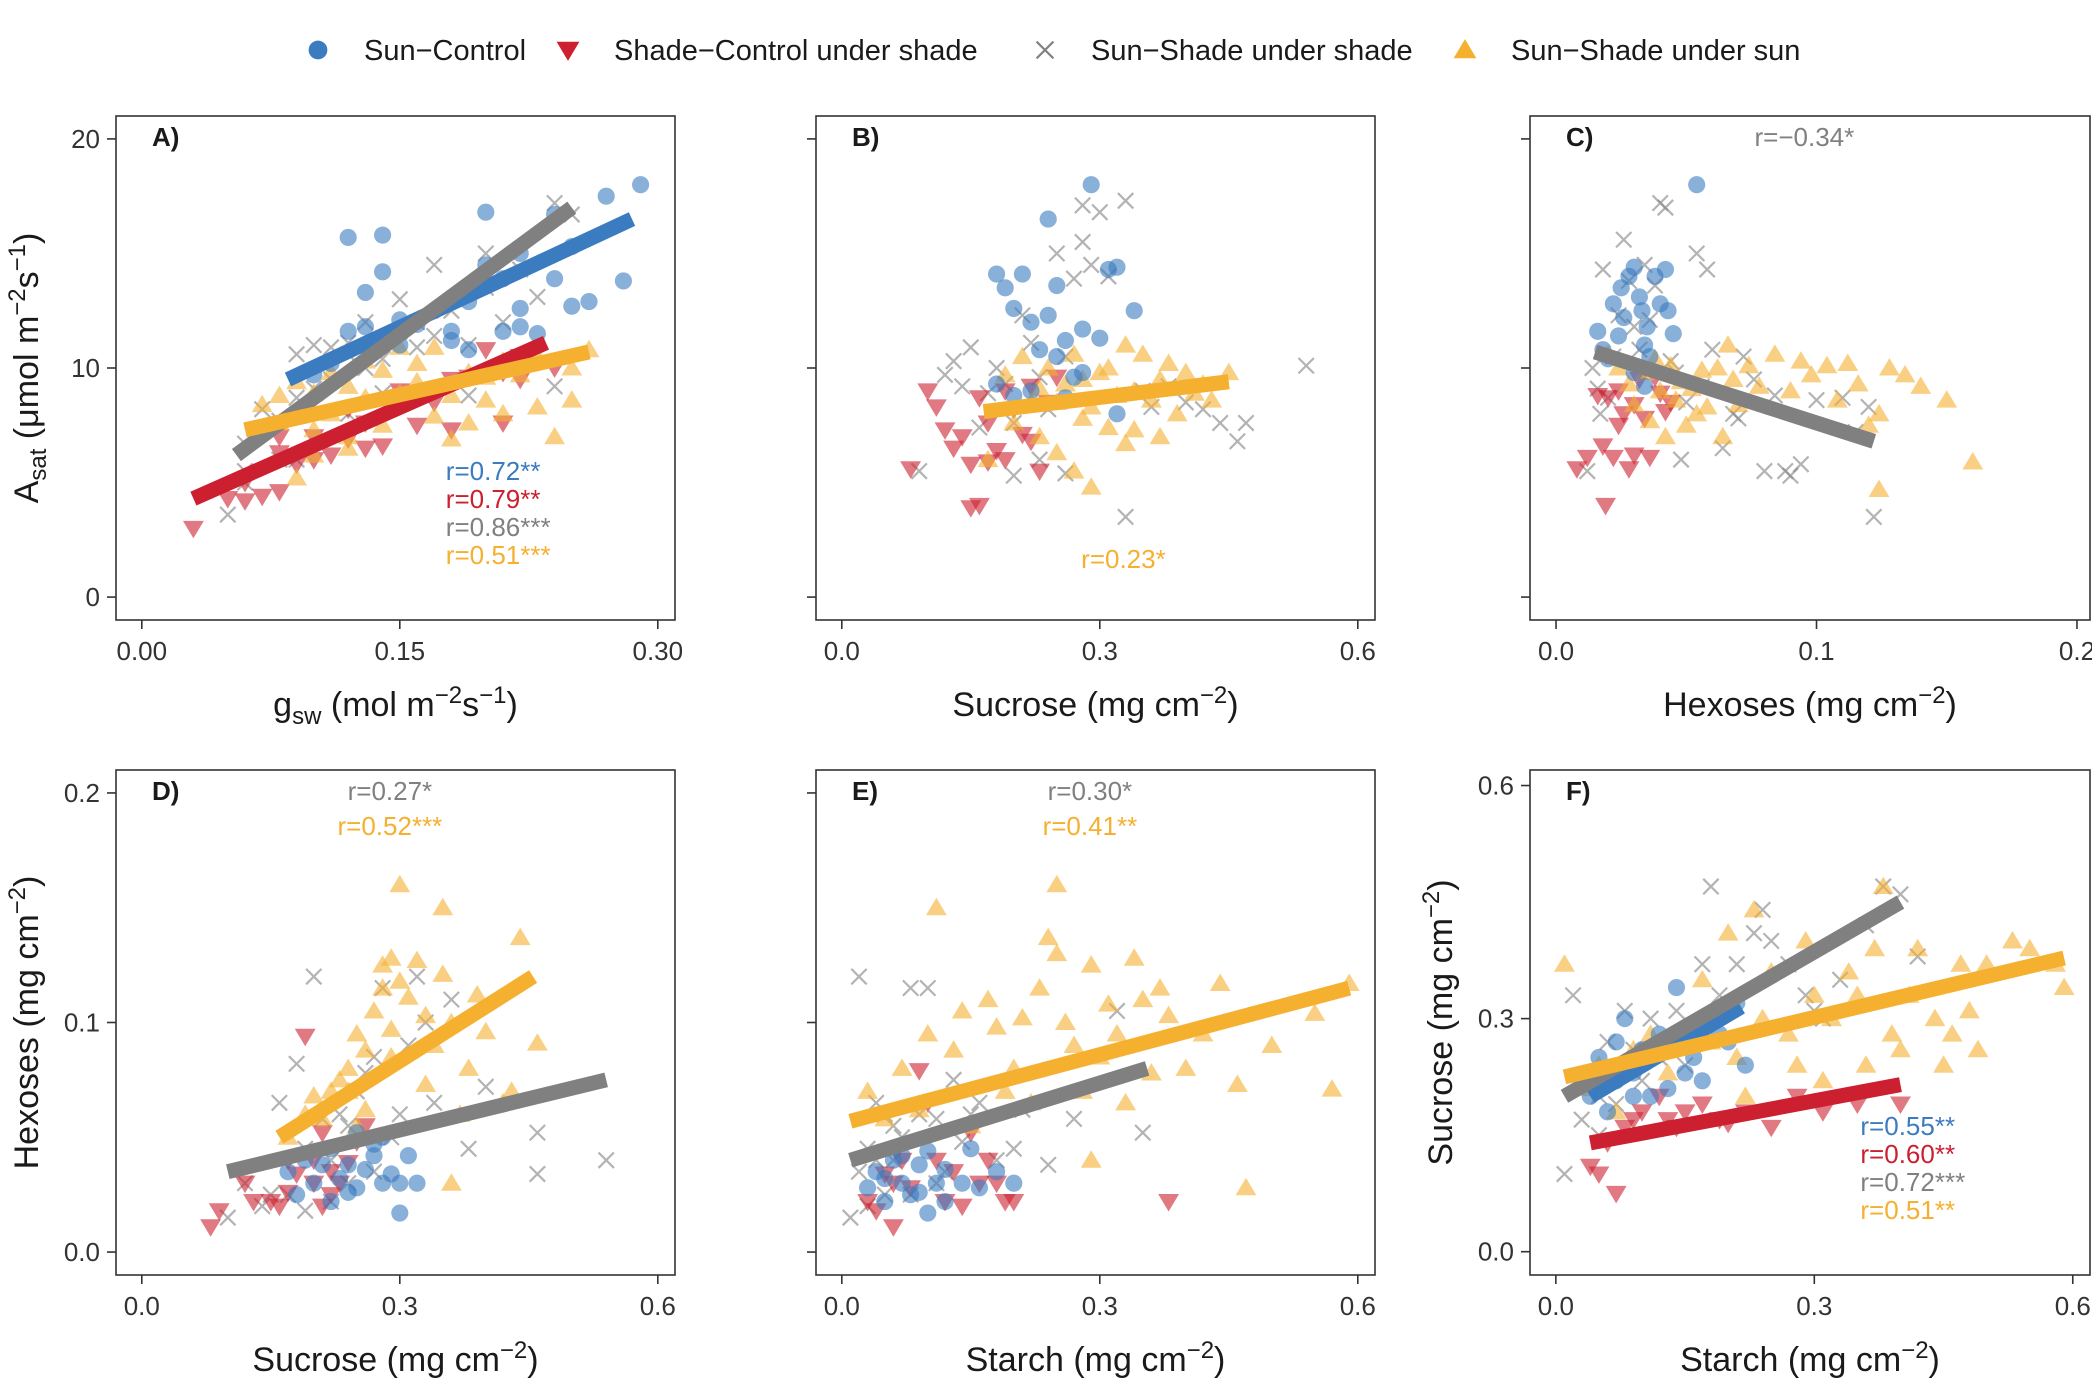 Image resolution: width=2092 pixels, height=1384 pixels. I want to click on correlation-label-scs: r=0.60**, so click(1907, 1154).